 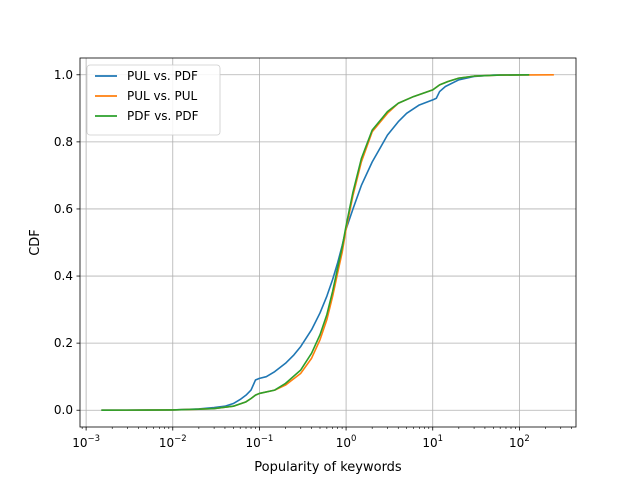 What do you see at coordinates (162, 76) in the screenshot?
I see `legend-label: PUL vs. PDF` at bounding box center [162, 76].